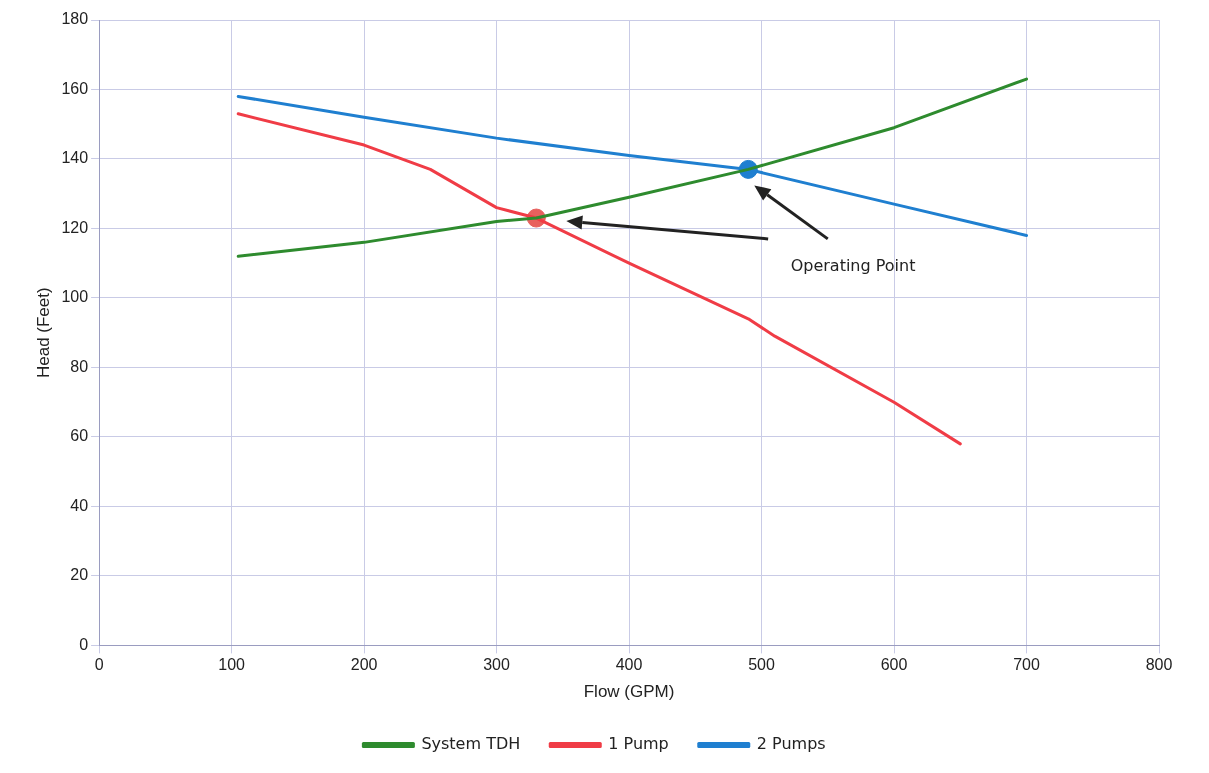 The image size is (1209, 773). What do you see at coordinates (79, 575) in the screenshot?
I see `y-tick-label: 20` at bounding box center [79, 575].